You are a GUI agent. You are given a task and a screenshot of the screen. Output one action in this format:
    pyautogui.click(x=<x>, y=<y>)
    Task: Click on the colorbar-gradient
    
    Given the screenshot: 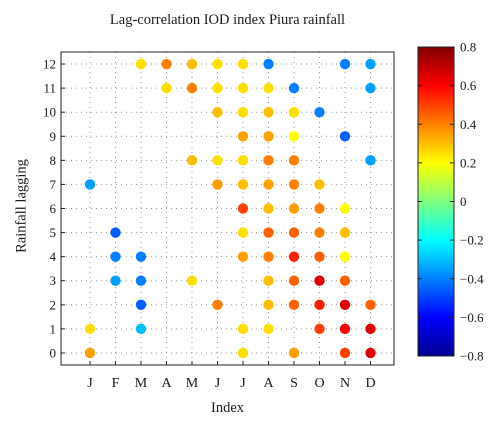 What is the action you would take?
    pyautogui.click(x=436, y=201)
    